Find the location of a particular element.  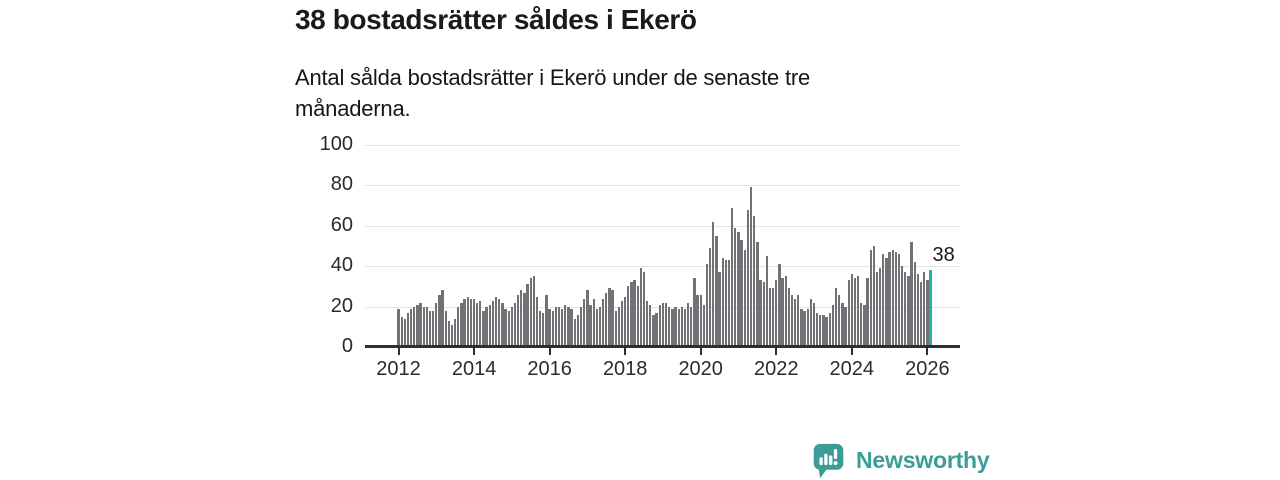

y-tick-label-100: 100 is located at coordinates (336, 144).